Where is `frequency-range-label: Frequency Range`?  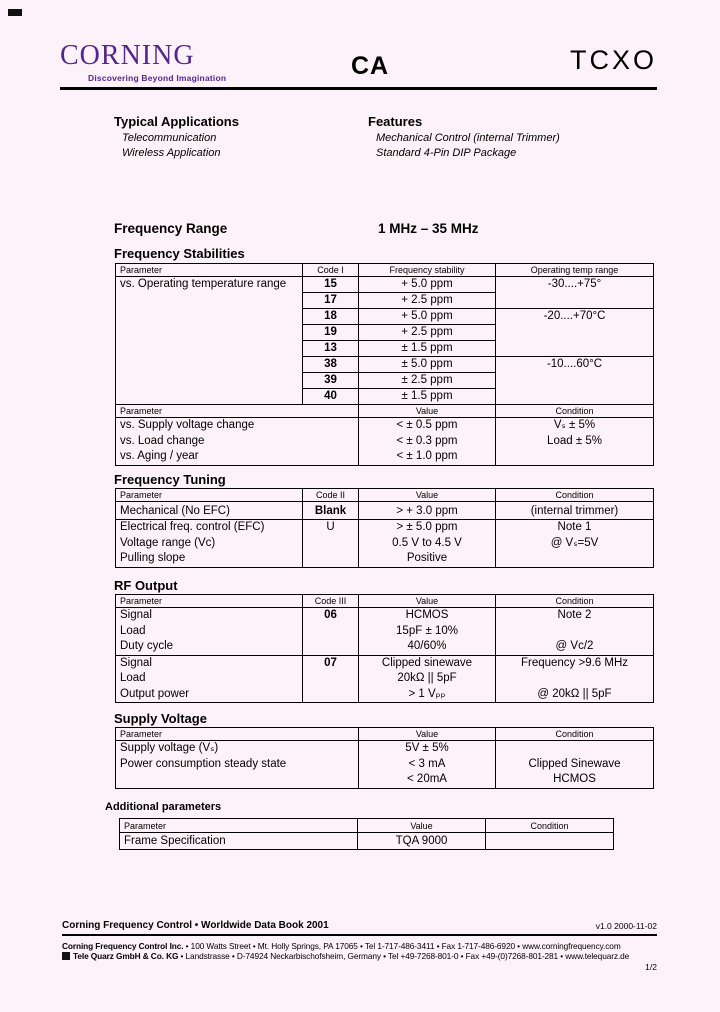 frequency-range-label: Frequency Range is located at coordinates (171, 228).